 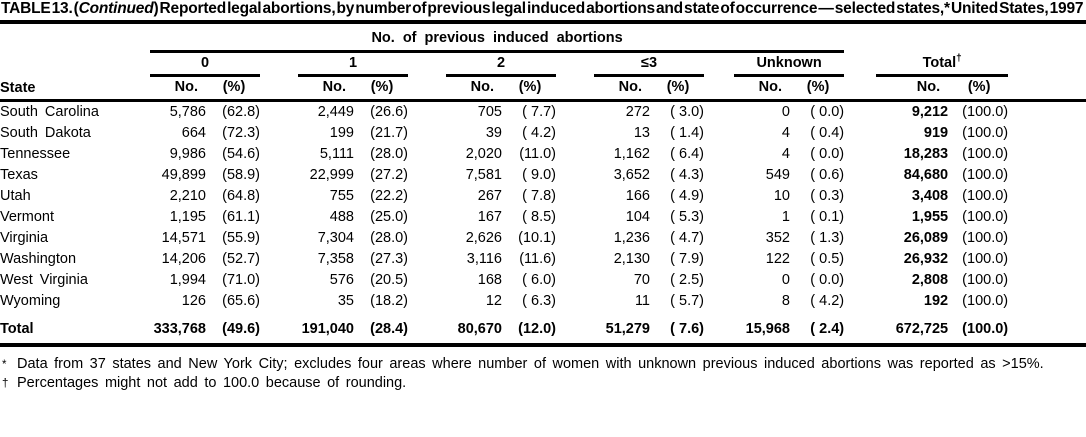 I want to click on count-cell-total: 9,212, so click(x=930, y=112).